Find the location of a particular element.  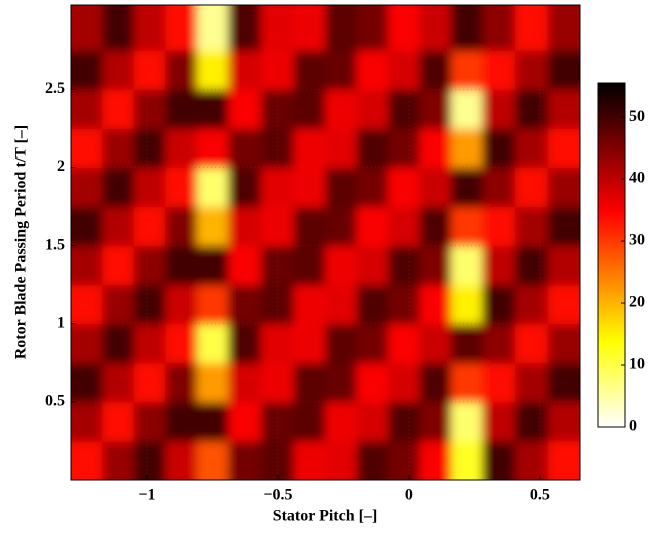

x-tick-label: 0.5 is located at coordinates (540, 495).